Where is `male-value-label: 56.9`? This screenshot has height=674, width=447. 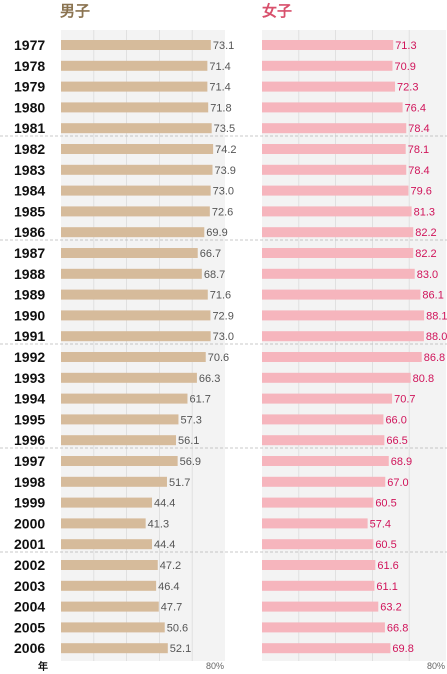 male-value-label: 56.9 is located at coordinates (190, 462).